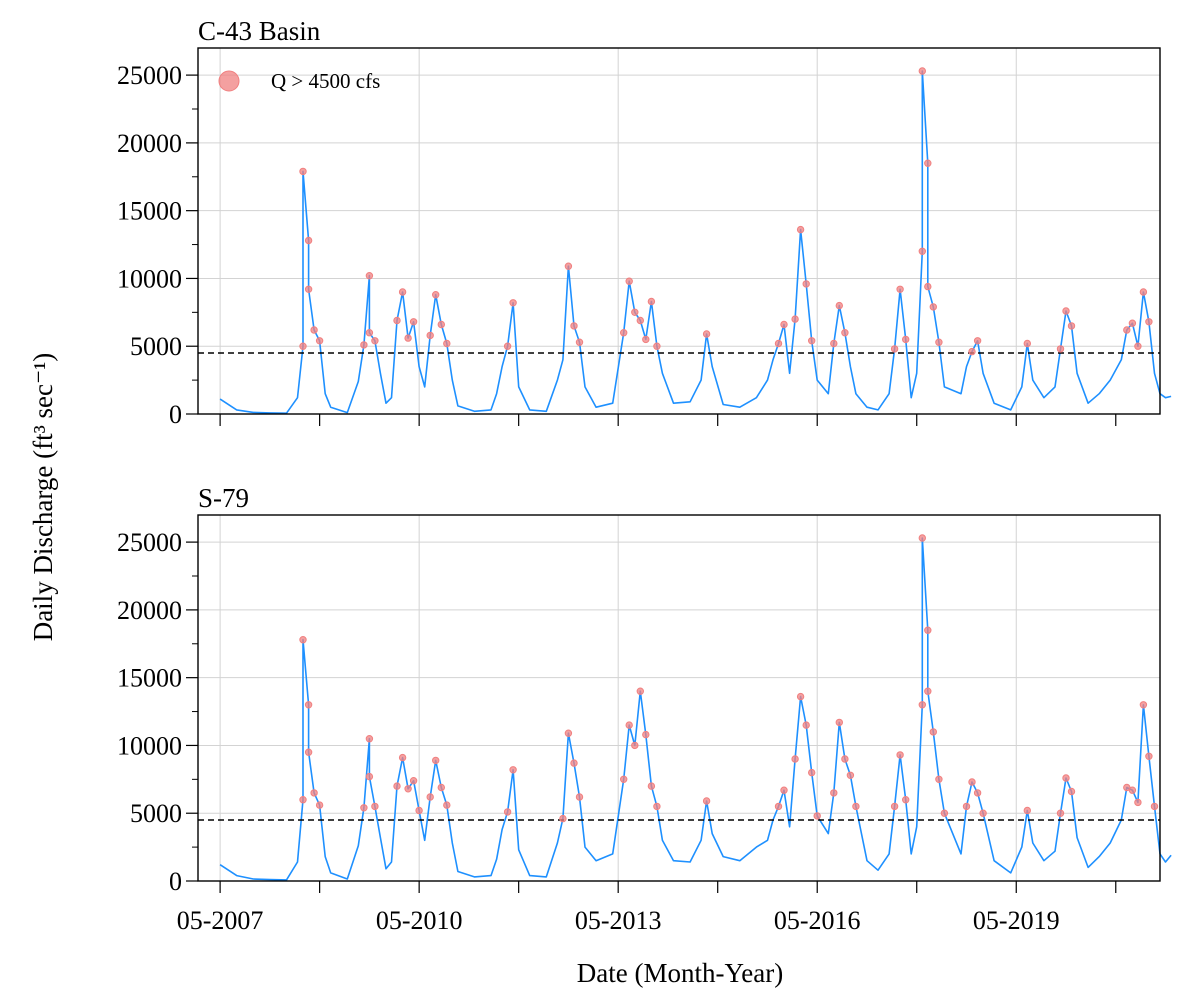  What do you see at coordinates (149, 143) in the screenshot?
I see `y-tick-label: 20000` at bounding box center [149, 143].